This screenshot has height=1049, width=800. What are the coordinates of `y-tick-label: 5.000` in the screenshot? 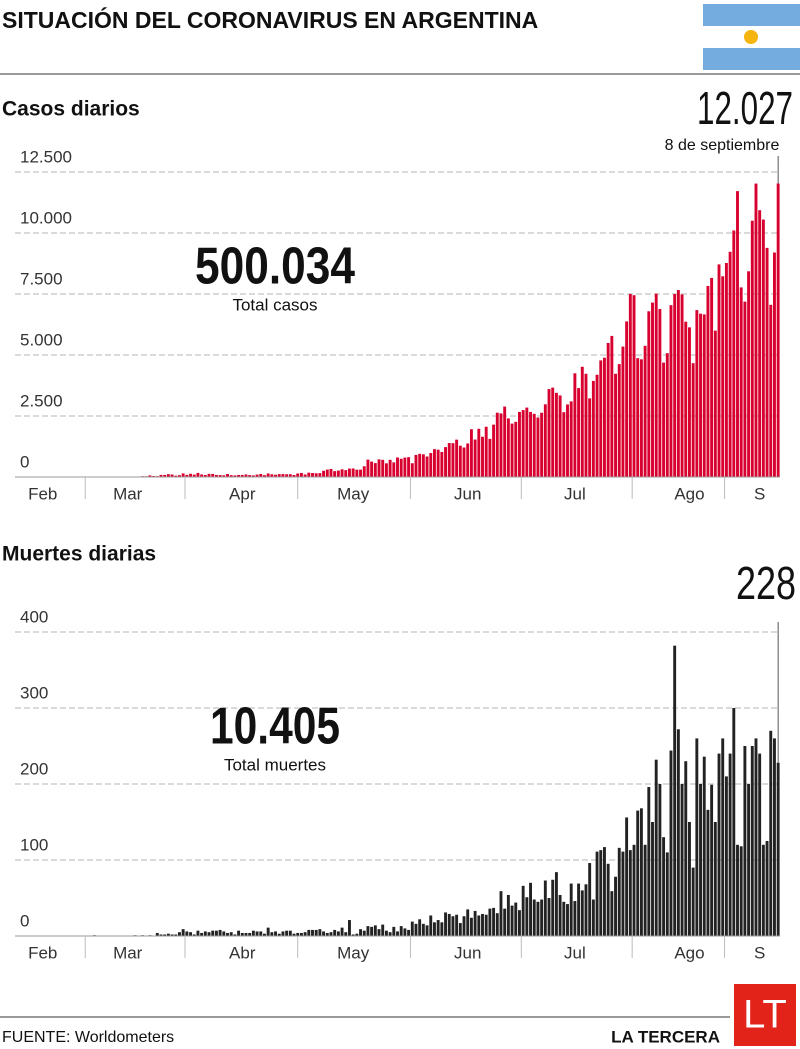 It's located at (41, 339).